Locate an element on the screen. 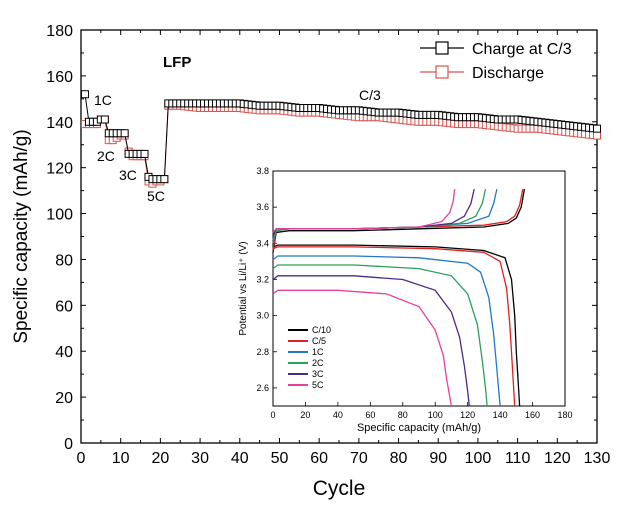 The image size is (620, 505). inset-y-tick-label: 3.4 is located at coordinates (262, 243).